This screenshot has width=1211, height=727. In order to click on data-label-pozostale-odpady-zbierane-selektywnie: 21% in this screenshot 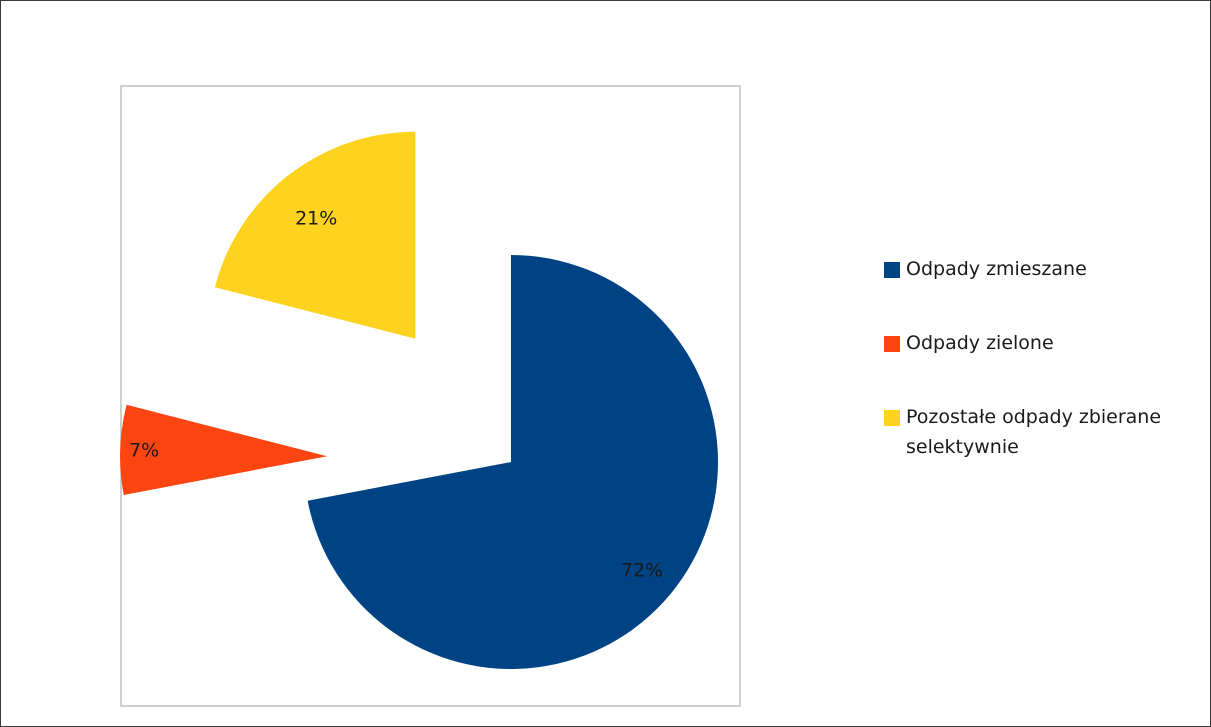, I will do `click(316, 219)`.